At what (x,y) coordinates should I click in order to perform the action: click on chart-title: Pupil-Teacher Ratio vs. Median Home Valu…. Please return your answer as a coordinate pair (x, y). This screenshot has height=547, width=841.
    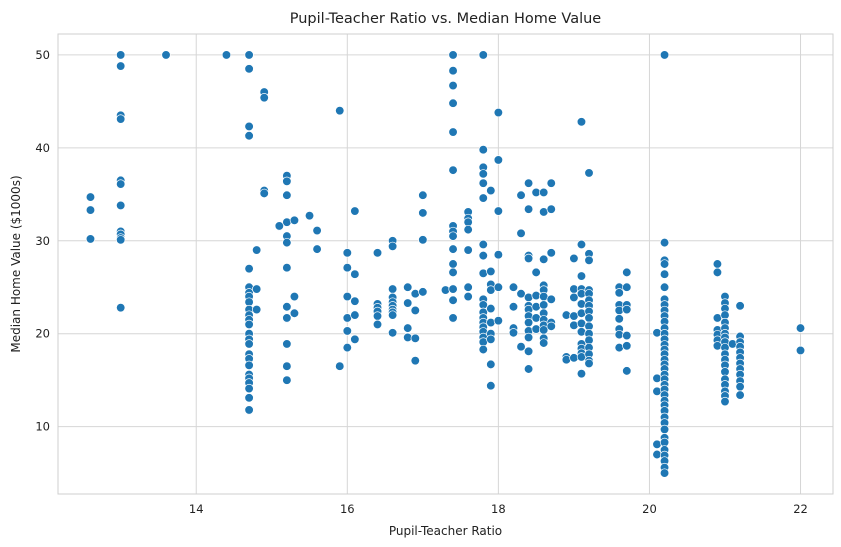
    Looking at the image, I should click on (446, 19).